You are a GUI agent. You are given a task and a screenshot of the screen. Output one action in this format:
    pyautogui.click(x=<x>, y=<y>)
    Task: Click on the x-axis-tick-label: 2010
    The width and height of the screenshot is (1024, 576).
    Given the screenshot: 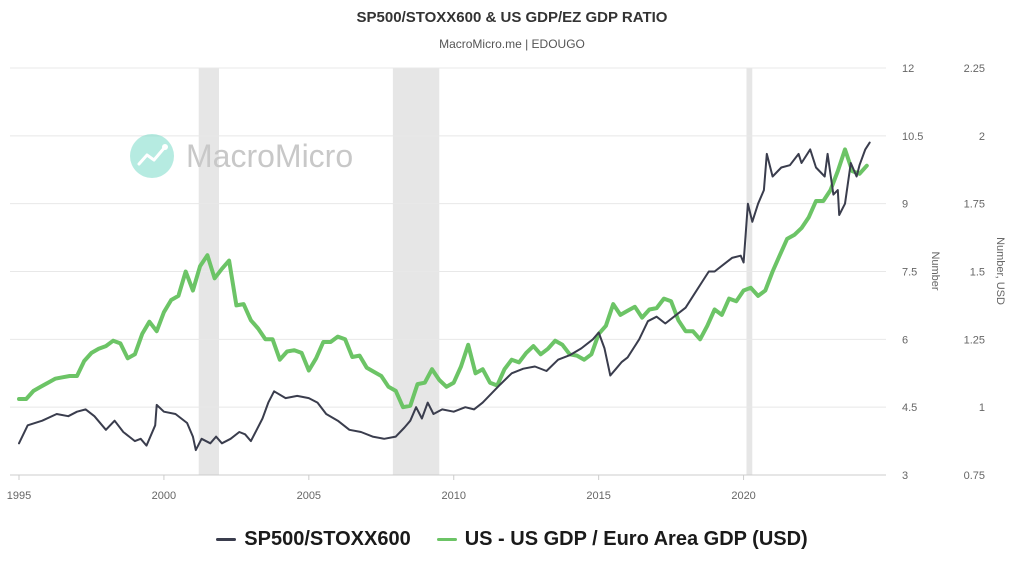 What is the action you would take?
    pyautogui.click(x=454, y=496)
    